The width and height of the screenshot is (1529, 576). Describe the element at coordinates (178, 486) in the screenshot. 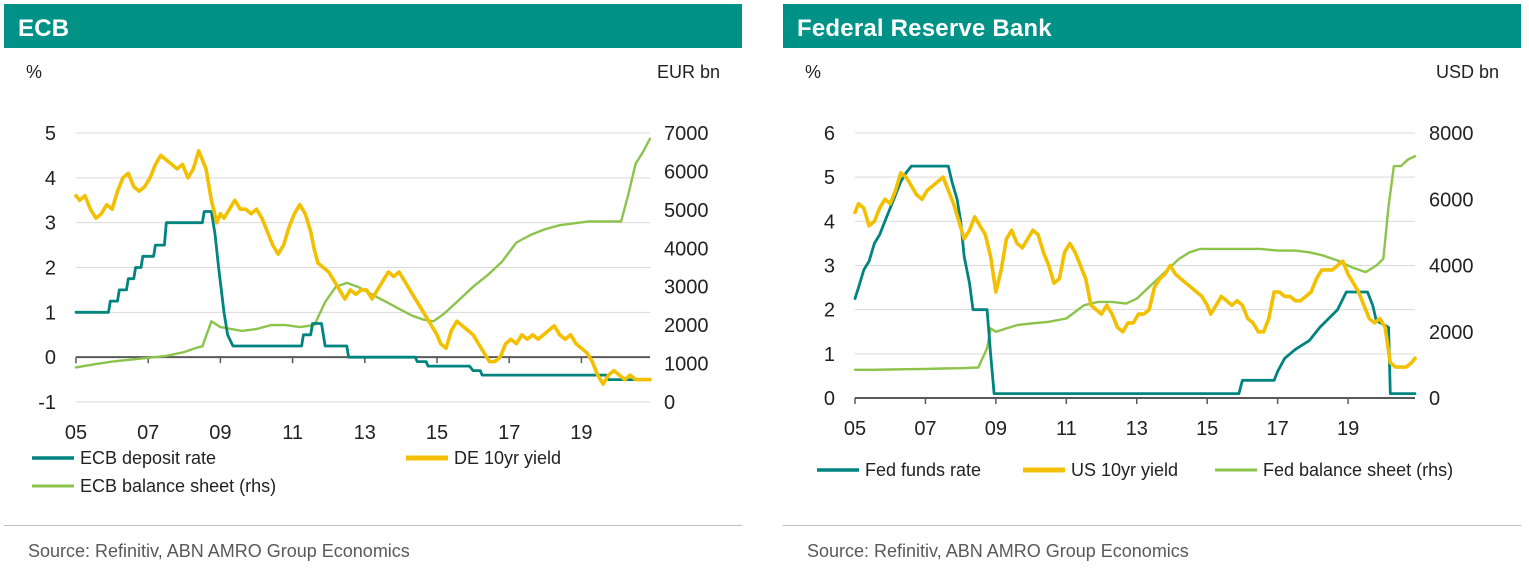

I see `ecb-legend-label: ECB balance sheet (rhs)` at that location.